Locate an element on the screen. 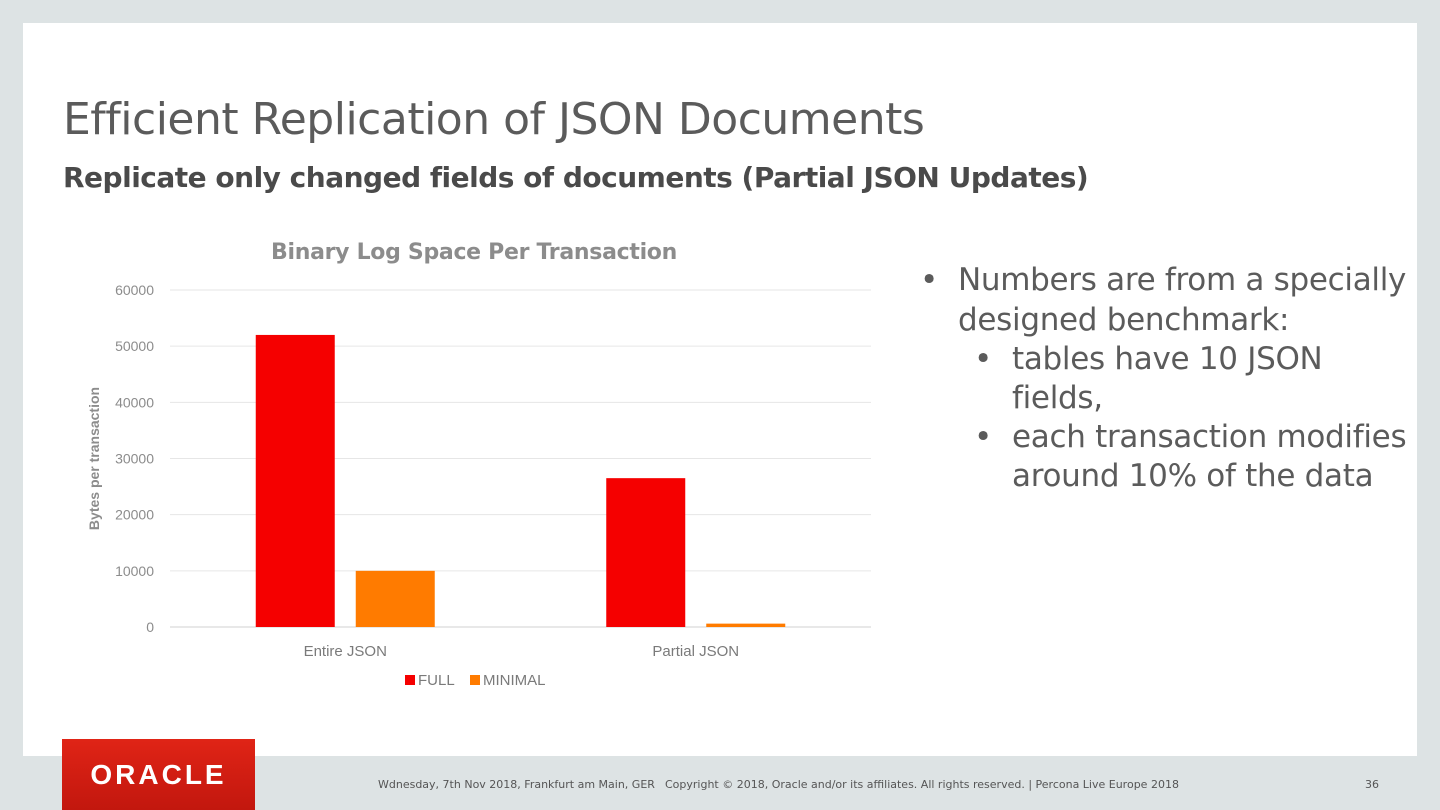  y-tick-label: 60000 is located at coordinates (134, 290).